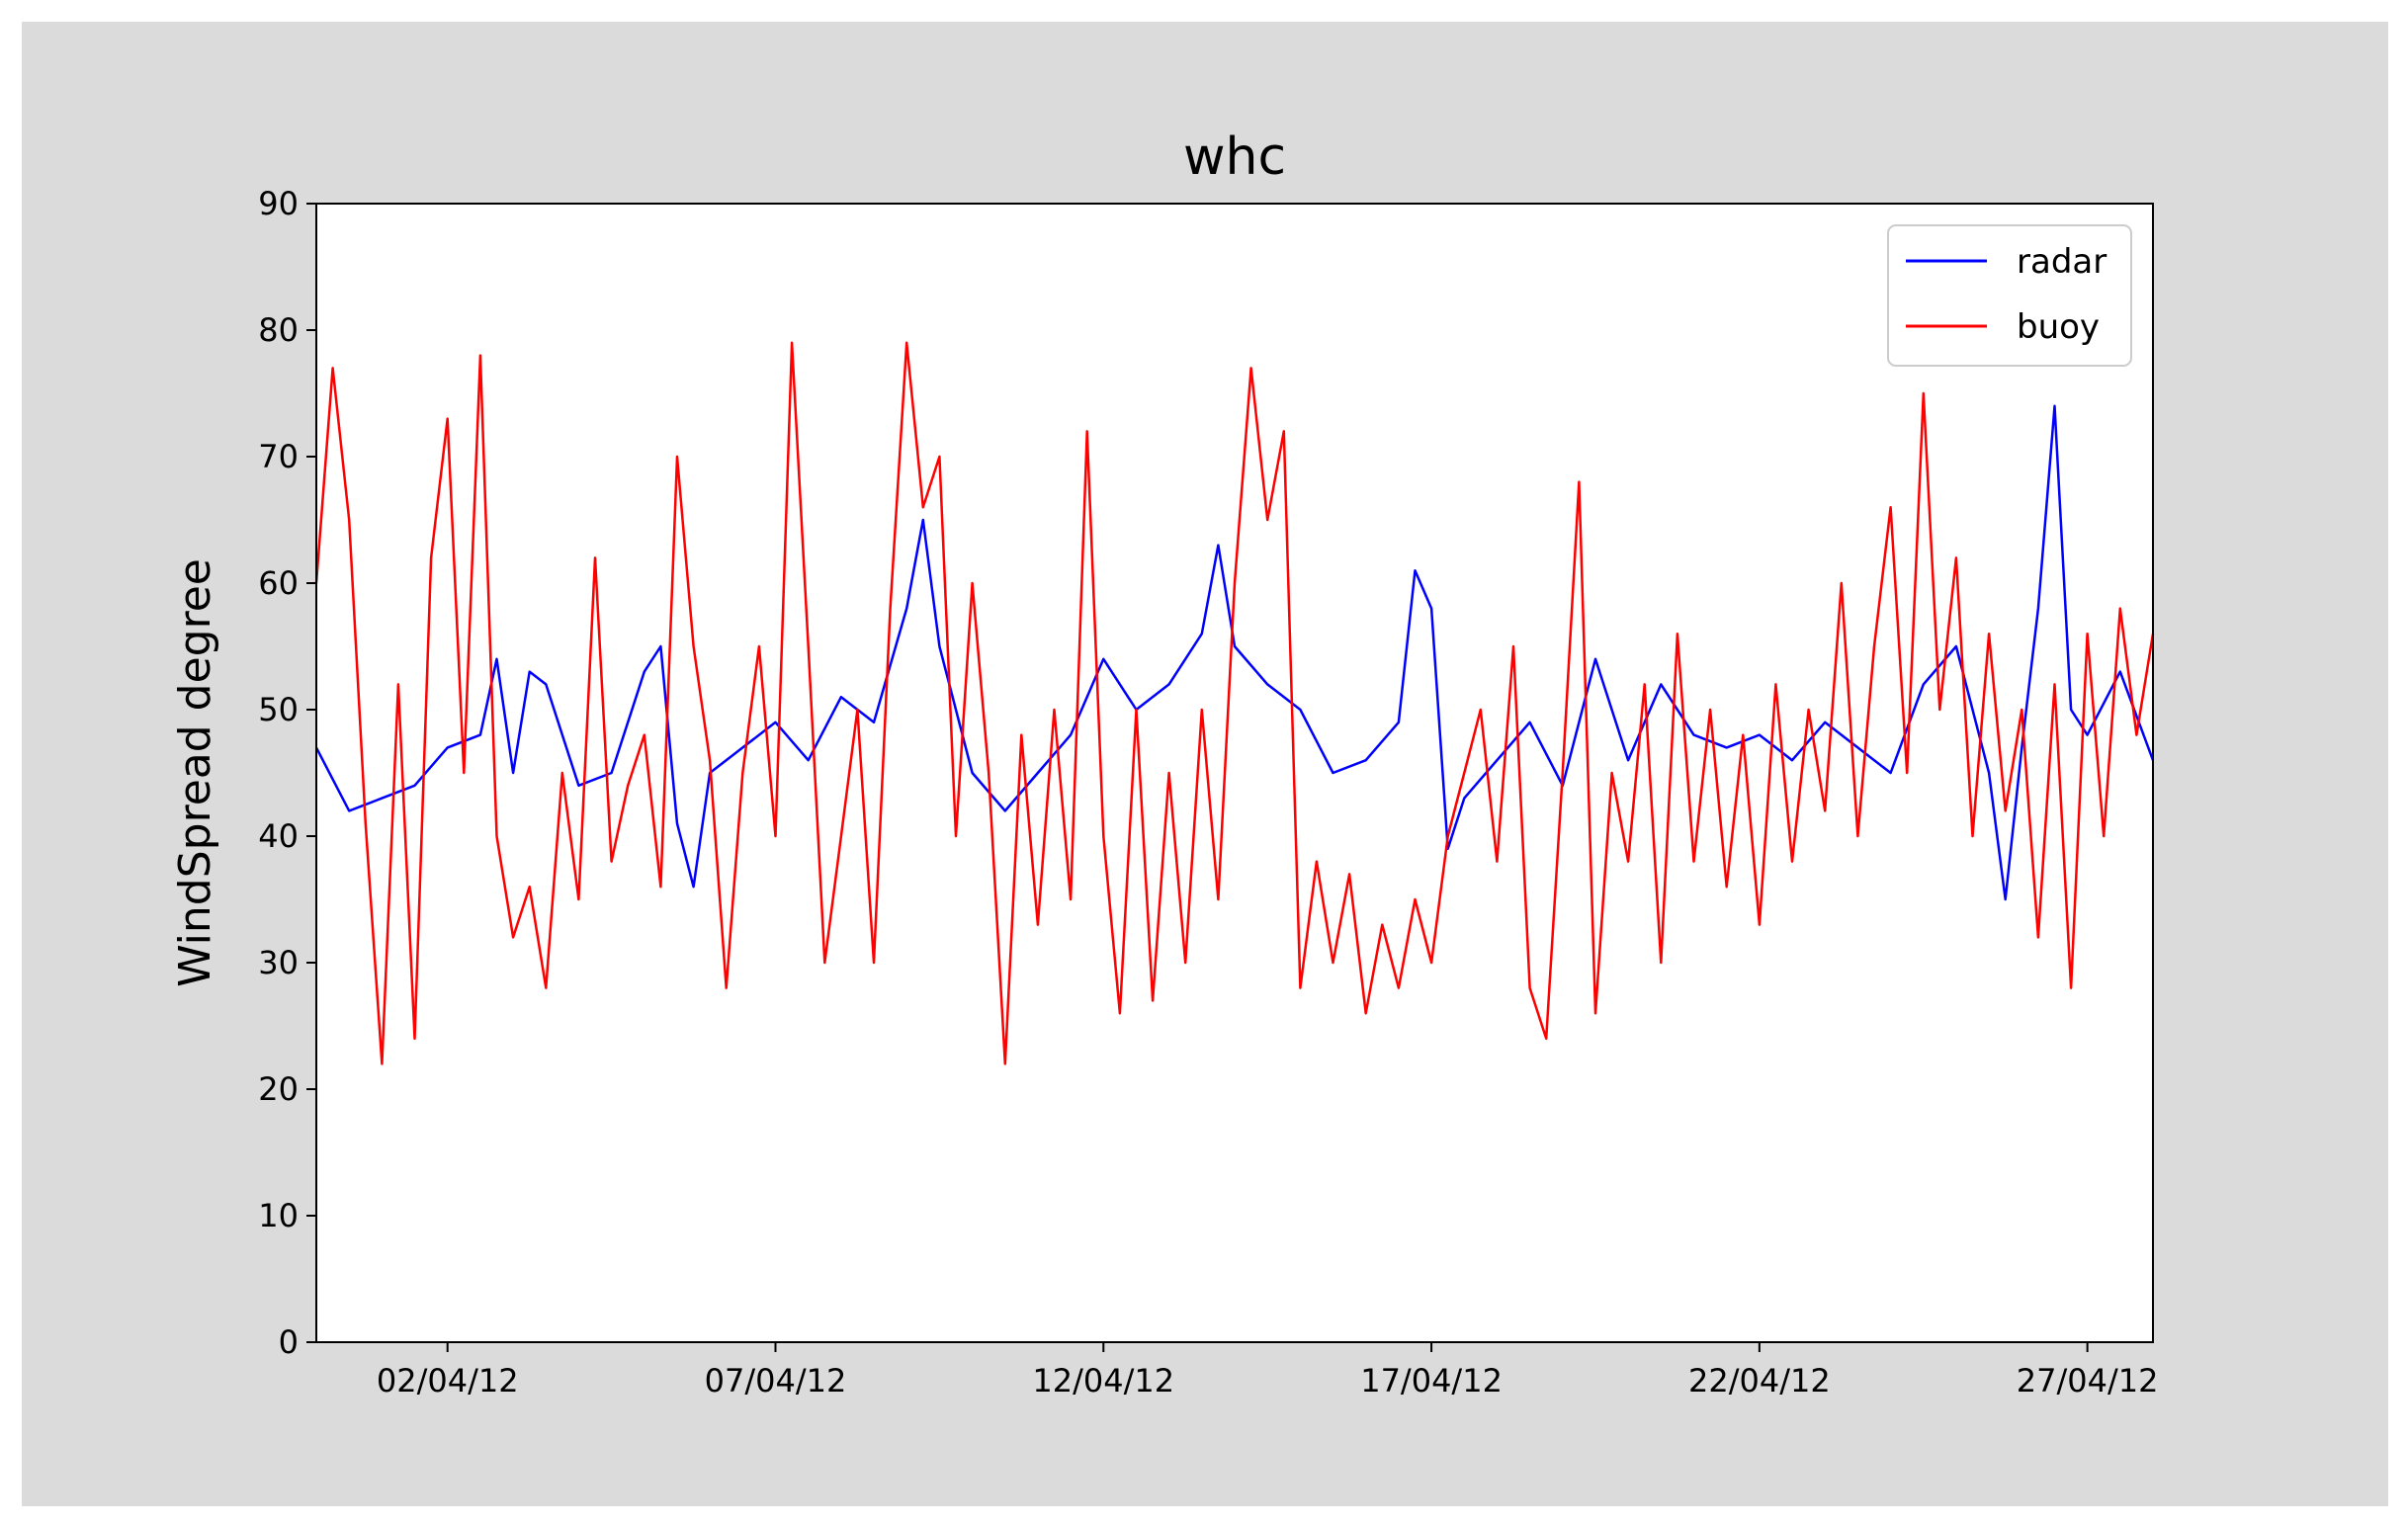 The width and height of the screenshot is (2408, 1528). Describe the element at coordinates (278, 456) in the screenshot. I see `y-tick-label: 70` at that location.